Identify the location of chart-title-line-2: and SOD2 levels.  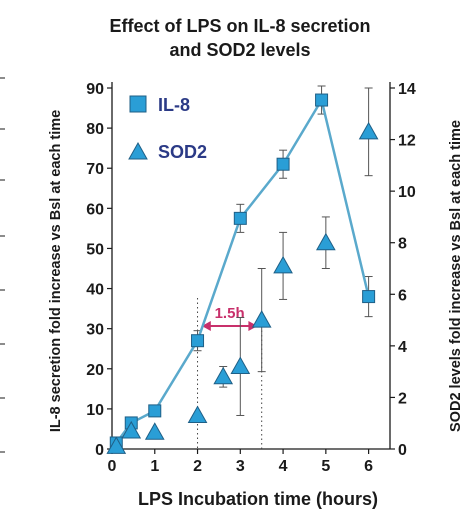
(239, 50).